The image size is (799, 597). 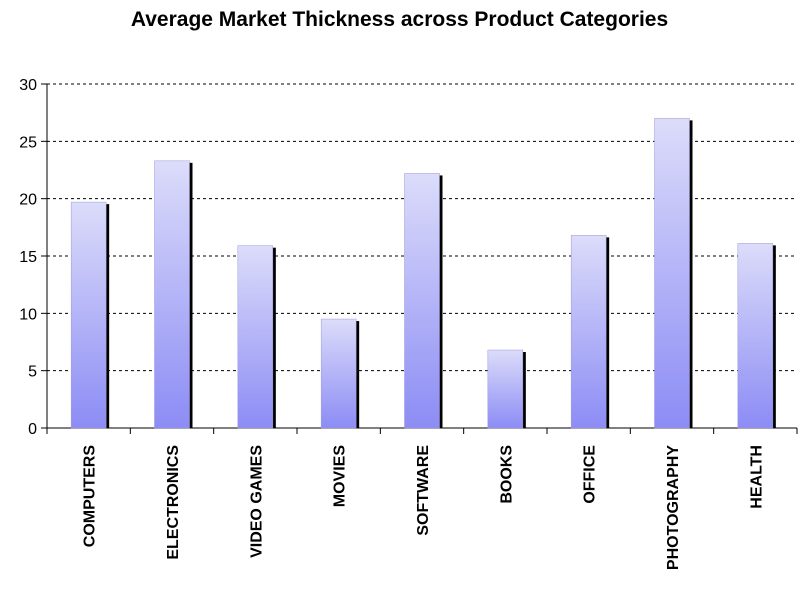 I want to click on y-tick-label: 20, so click(x=28, y=200).